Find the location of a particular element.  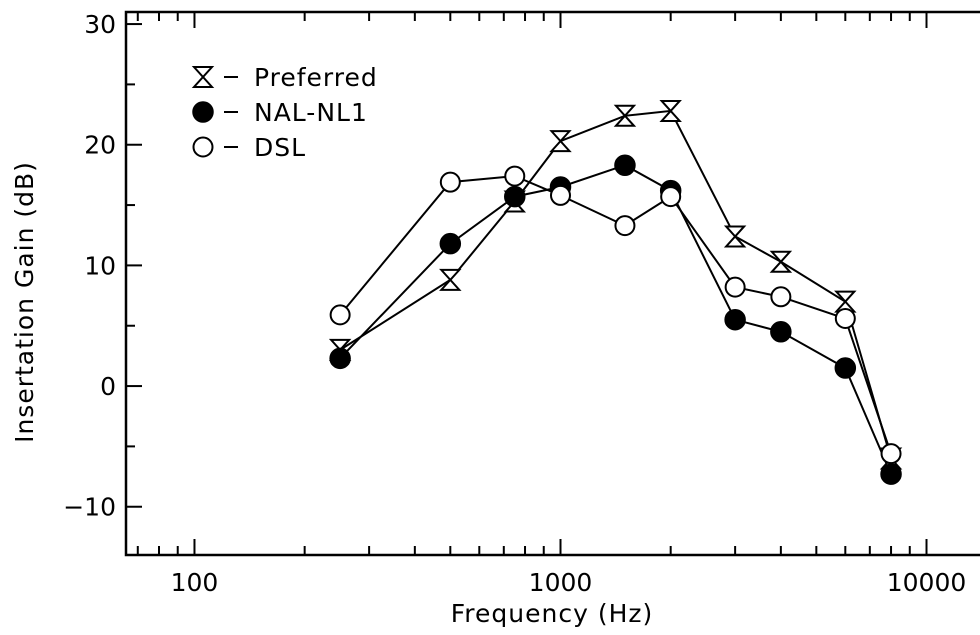

legend-marker-dsl is located at coordinates (203, 147).